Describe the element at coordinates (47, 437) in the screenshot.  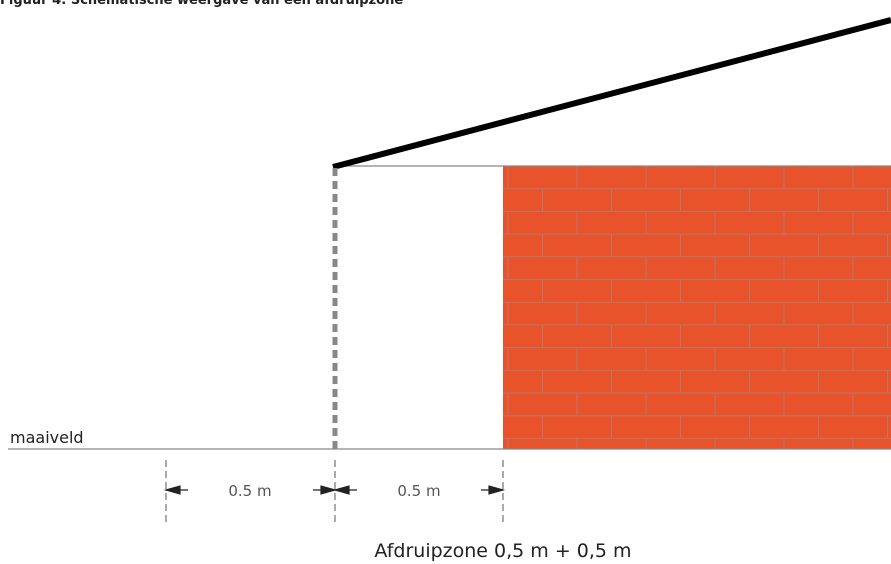
I see `ground-label: maaiveld` at that location.